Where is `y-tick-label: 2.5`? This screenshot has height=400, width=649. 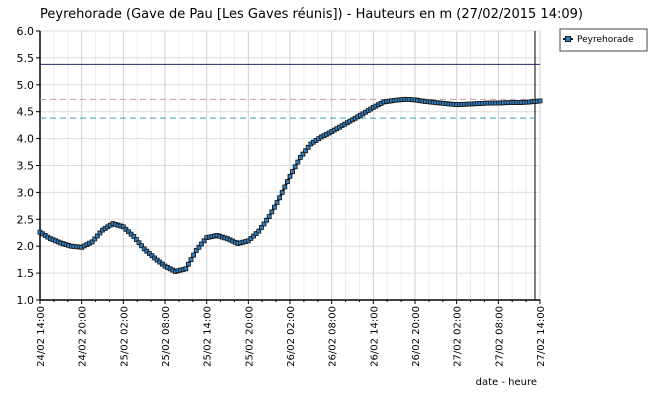 y-tick-label: 2.5 is located at coordinates (26, 219).